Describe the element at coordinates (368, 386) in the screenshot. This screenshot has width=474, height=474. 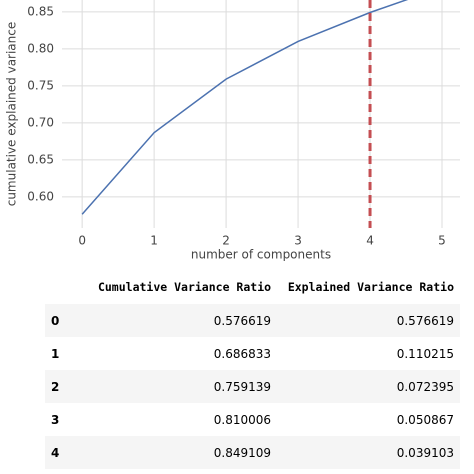
I see `cell: 0.072395` at that location.